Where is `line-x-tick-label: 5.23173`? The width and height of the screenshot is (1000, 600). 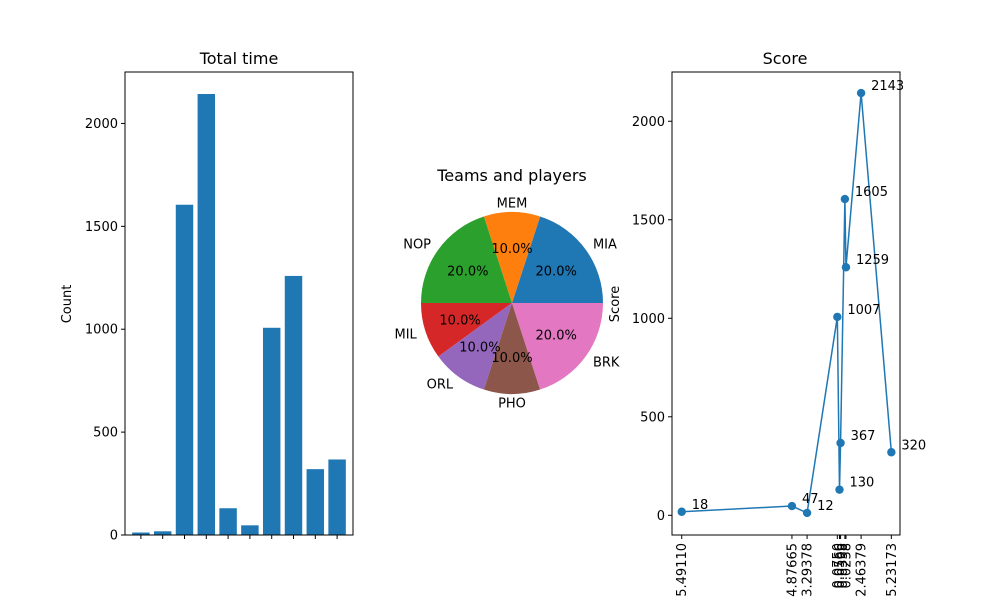
line-x-tick-label: 5.23173 is located at coordinates (892, 570).